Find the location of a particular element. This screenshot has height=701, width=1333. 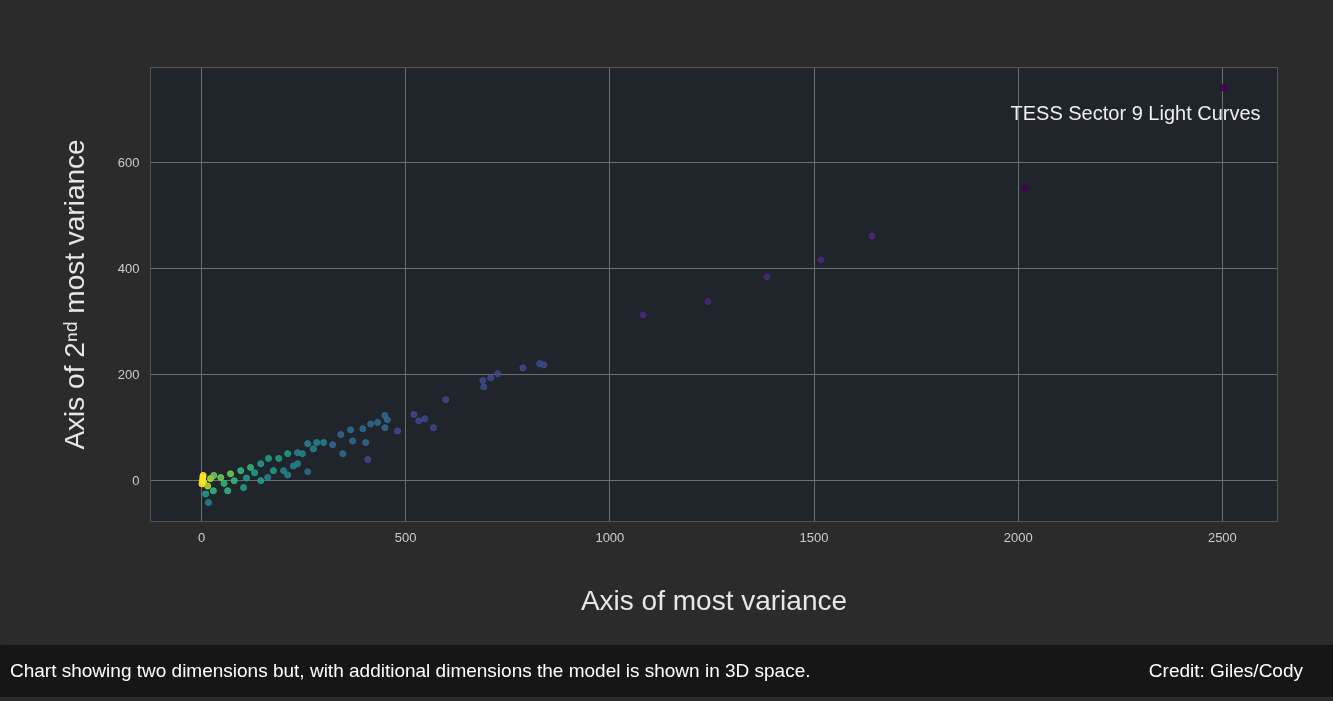

y-tick-label: 0 is located at coordinates (136, 481).